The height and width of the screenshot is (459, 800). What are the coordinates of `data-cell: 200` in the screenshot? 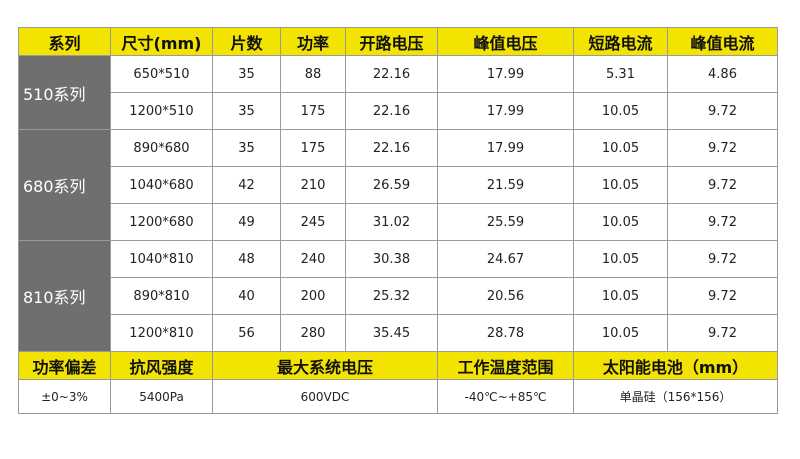 It's located at (313, 296).